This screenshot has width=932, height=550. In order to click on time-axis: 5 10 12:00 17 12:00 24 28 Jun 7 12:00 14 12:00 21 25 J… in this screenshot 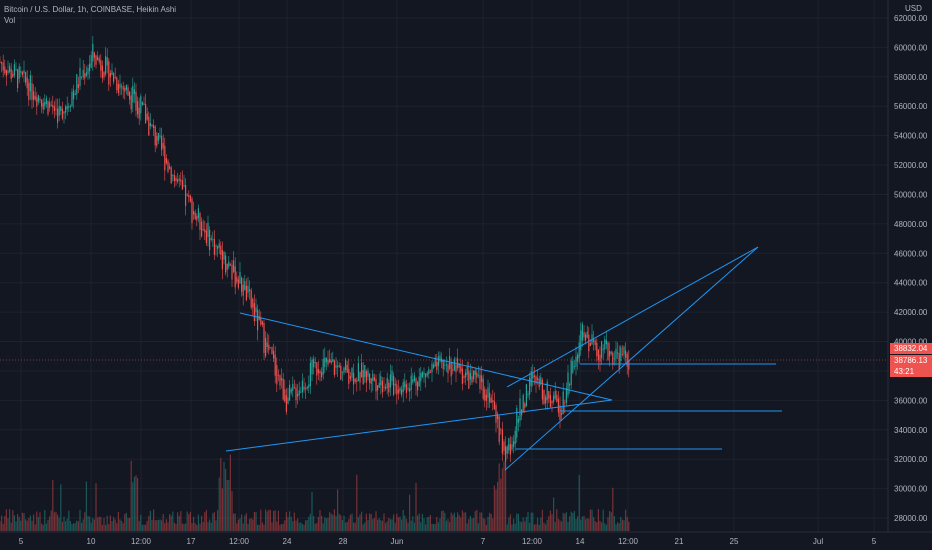, I will do `click(448, 541)`.